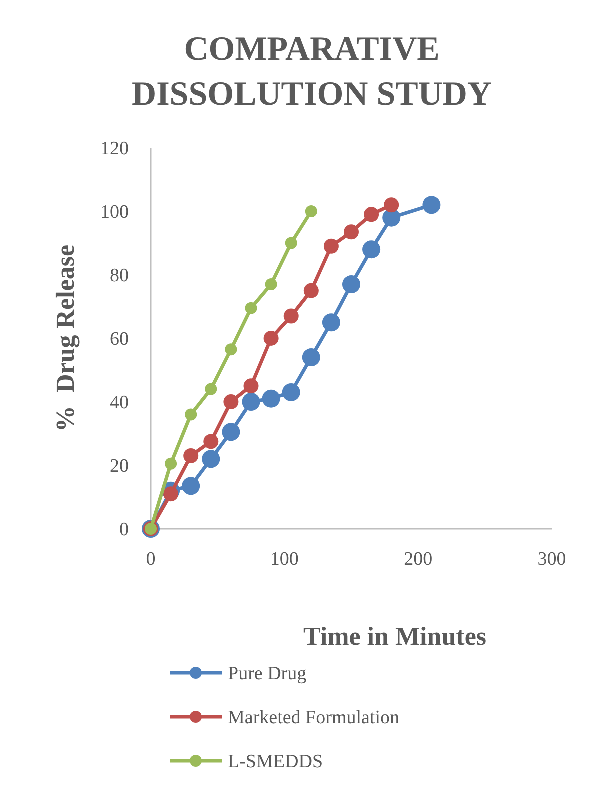 The width and height of the screenshot is (598, 789). I want to click on y-tick-label: 80, so click(119, 276).